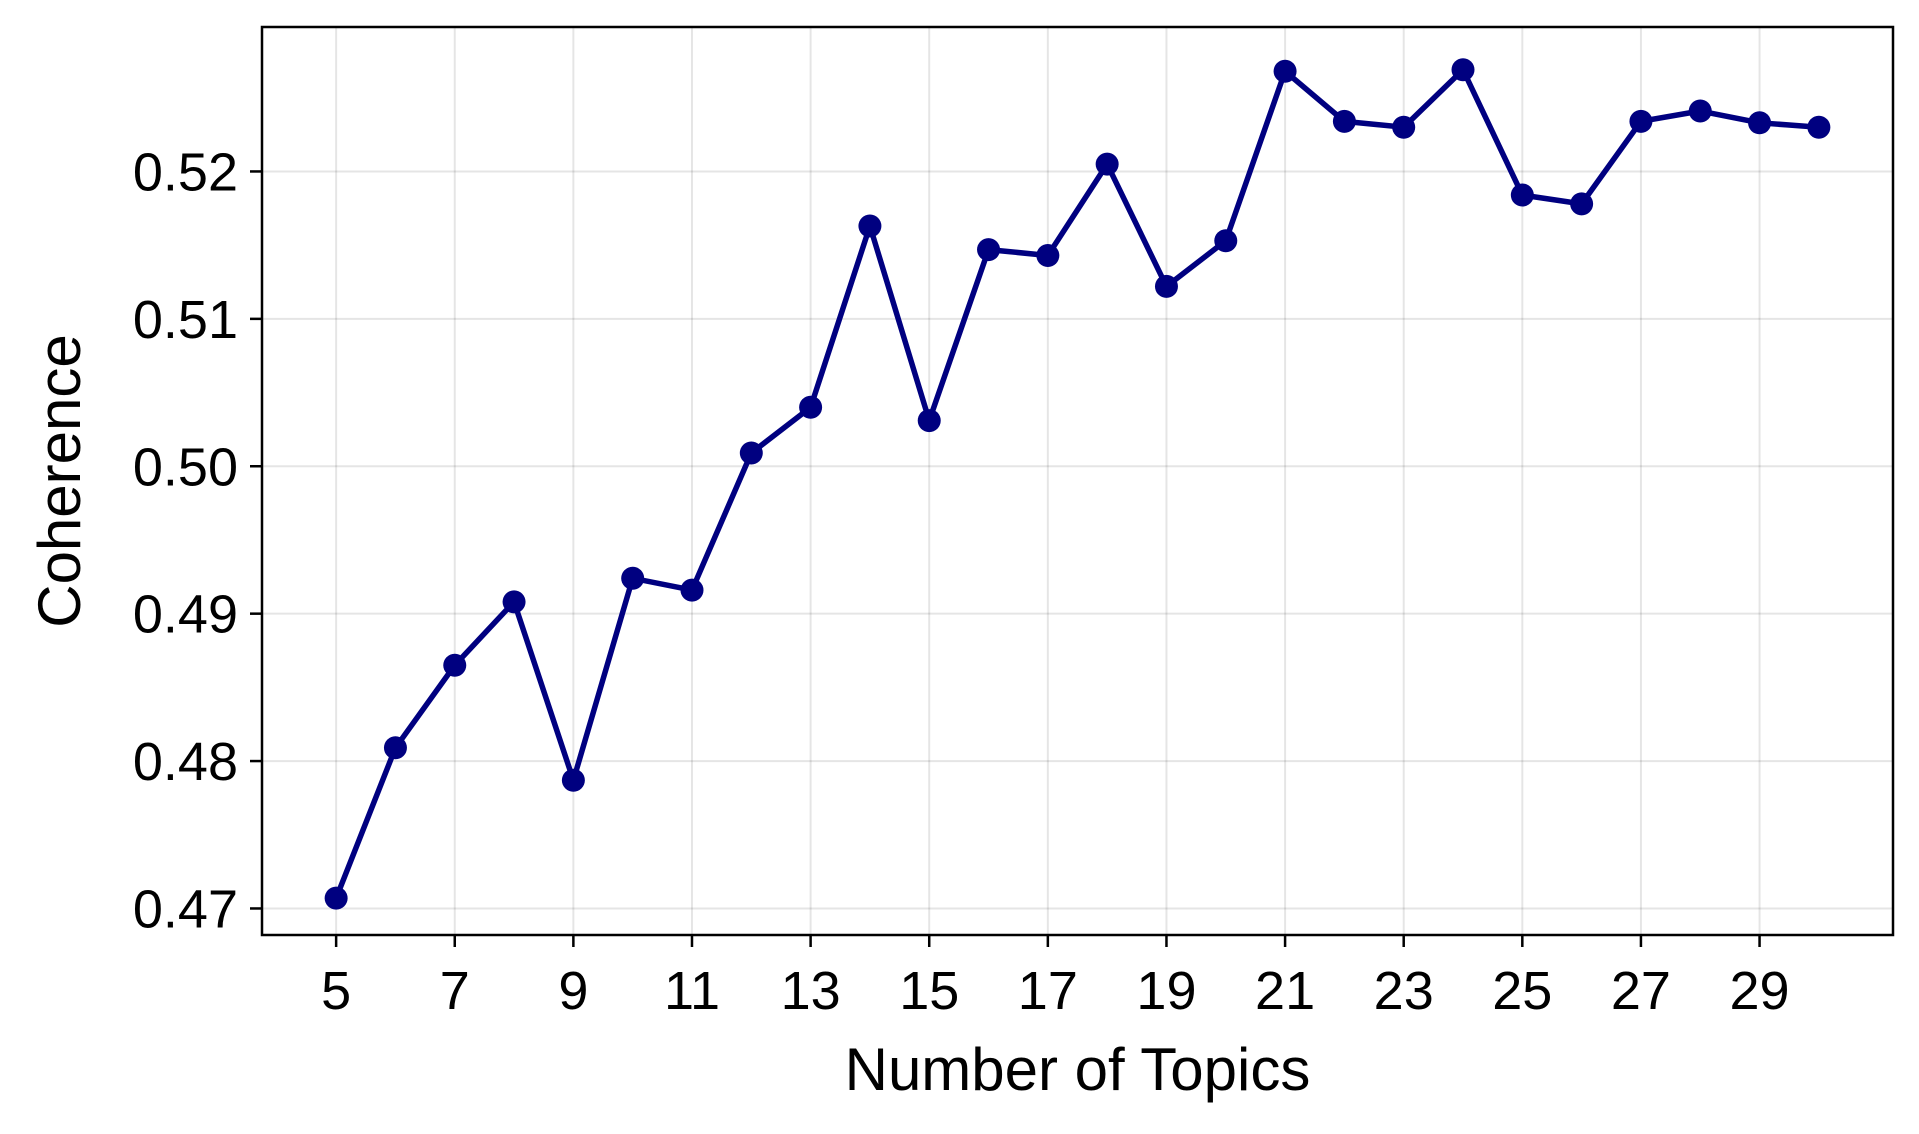 This screenshot has height=1134, width=1919. What do you see at coordinates (455, 991) in the screenshot?
I see `x-tick-label: 7` at bounding box center [455, 991].